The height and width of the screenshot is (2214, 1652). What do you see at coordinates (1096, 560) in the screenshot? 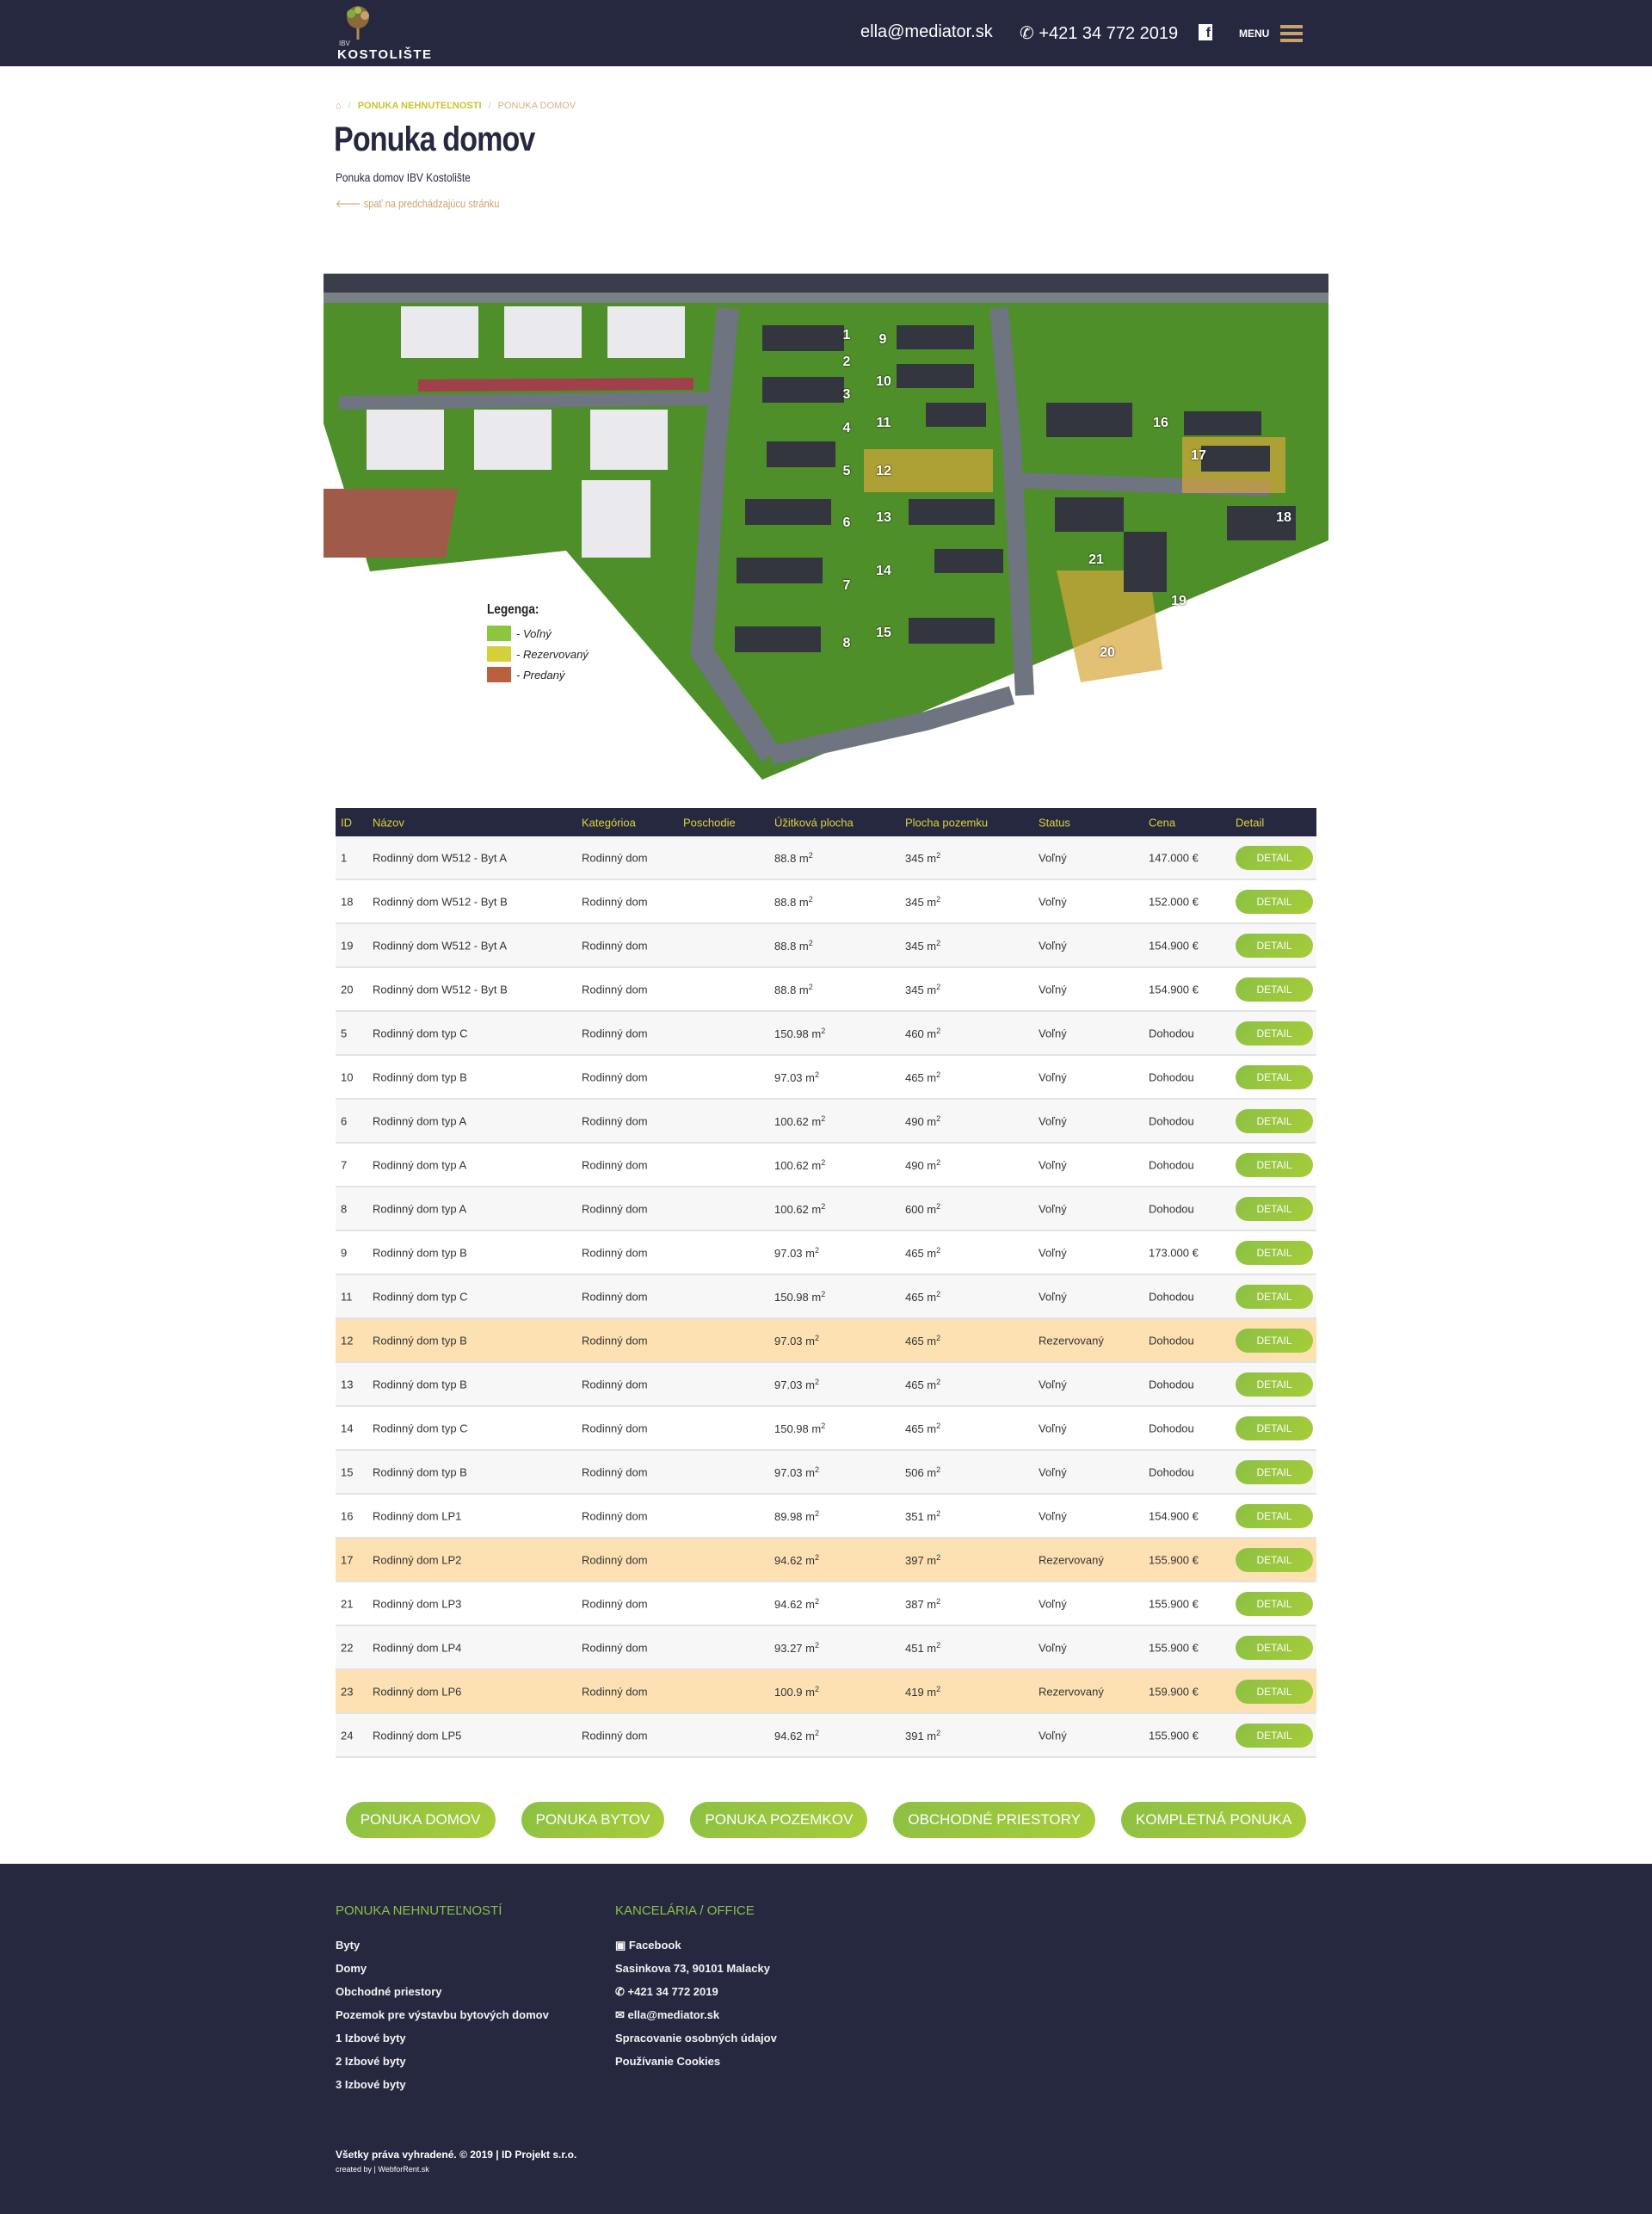
I see `plot-label: 21` at bounding box center [1096, 560].